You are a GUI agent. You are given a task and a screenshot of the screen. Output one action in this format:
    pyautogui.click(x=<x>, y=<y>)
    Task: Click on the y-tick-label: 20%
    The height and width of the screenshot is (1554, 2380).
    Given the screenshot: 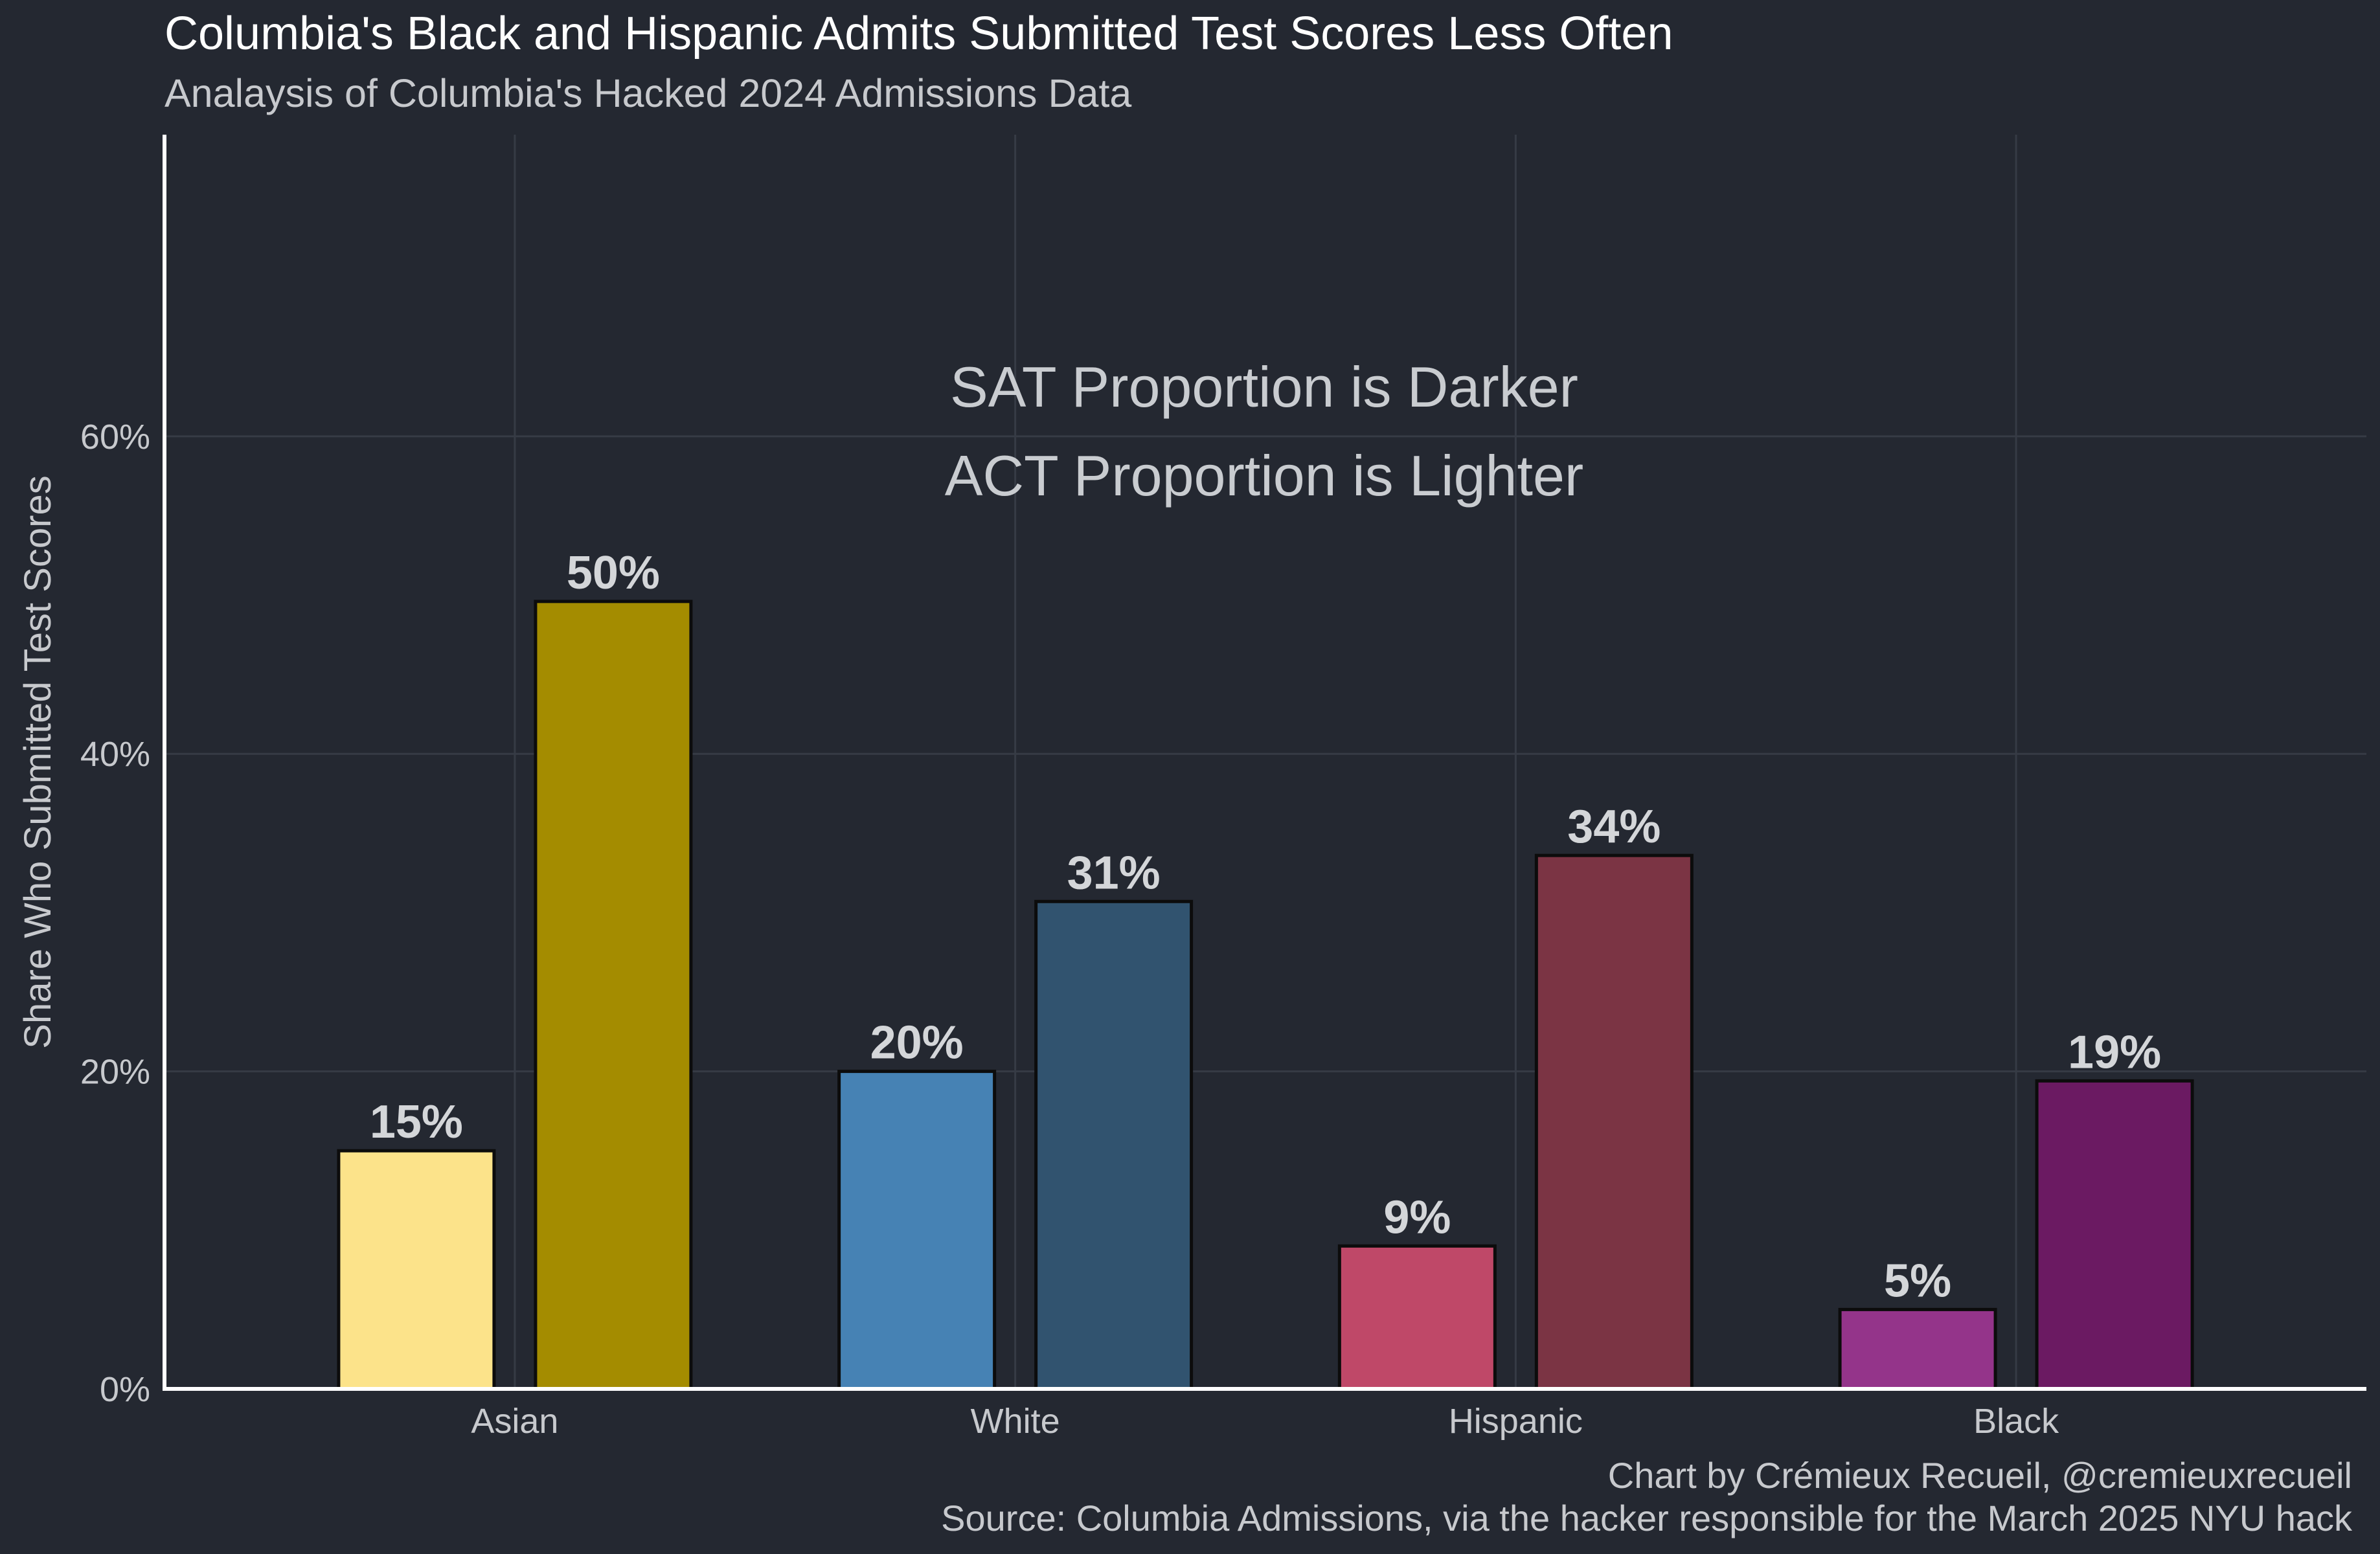 What is the action you would take?
    pyautogui.click(x=115, y=1072)
    